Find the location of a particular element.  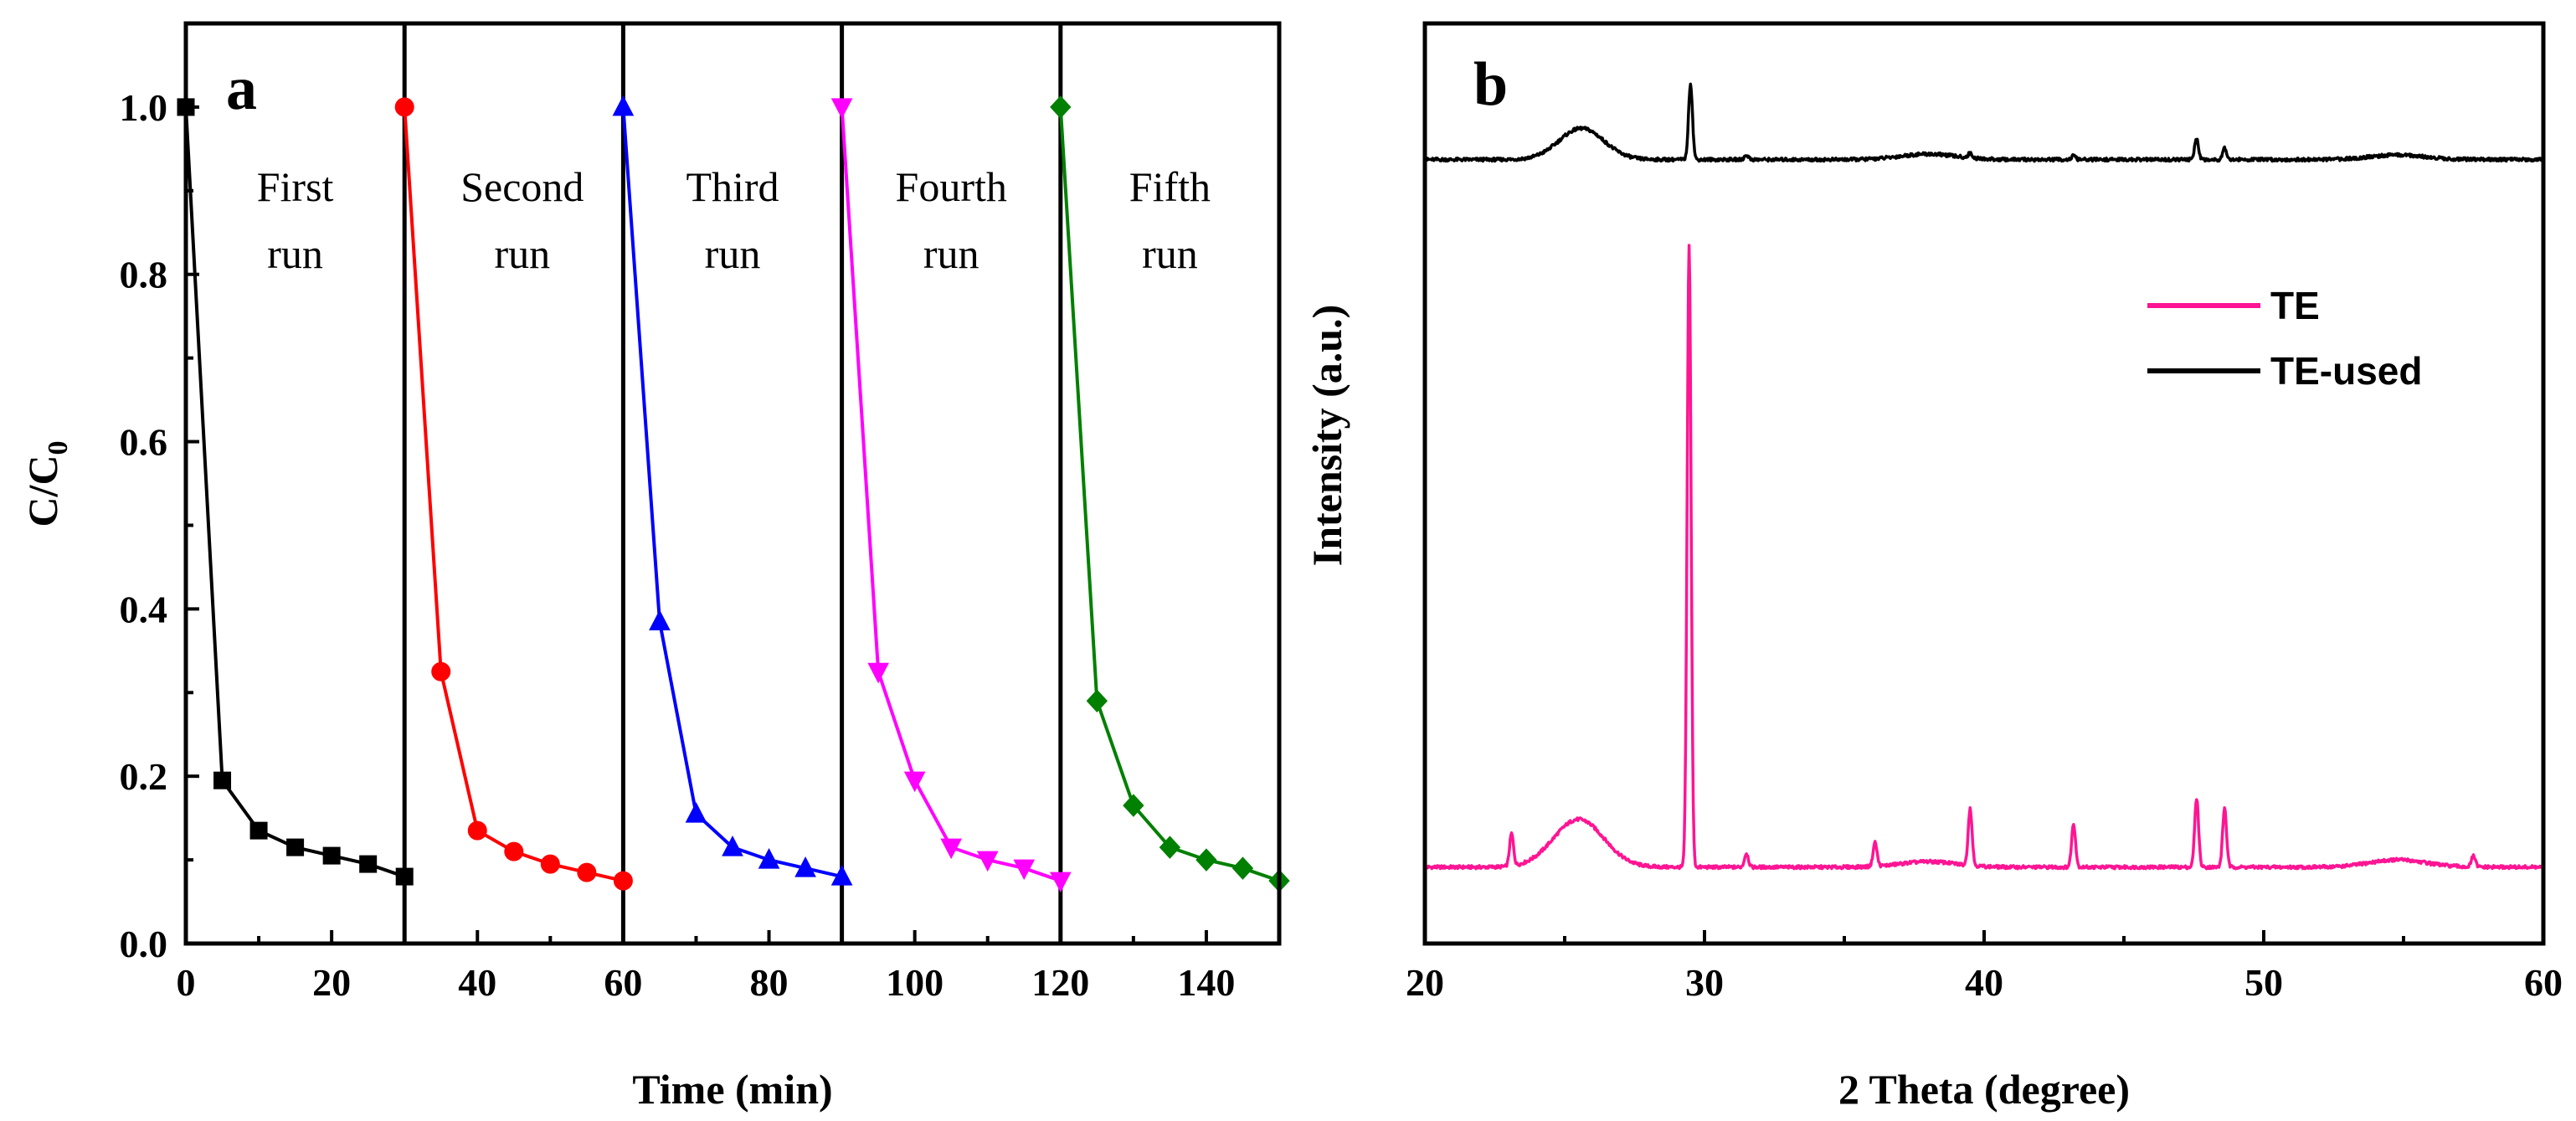

panel-a-y-tick-label: 0.6 is located at coordinates (144, 443).